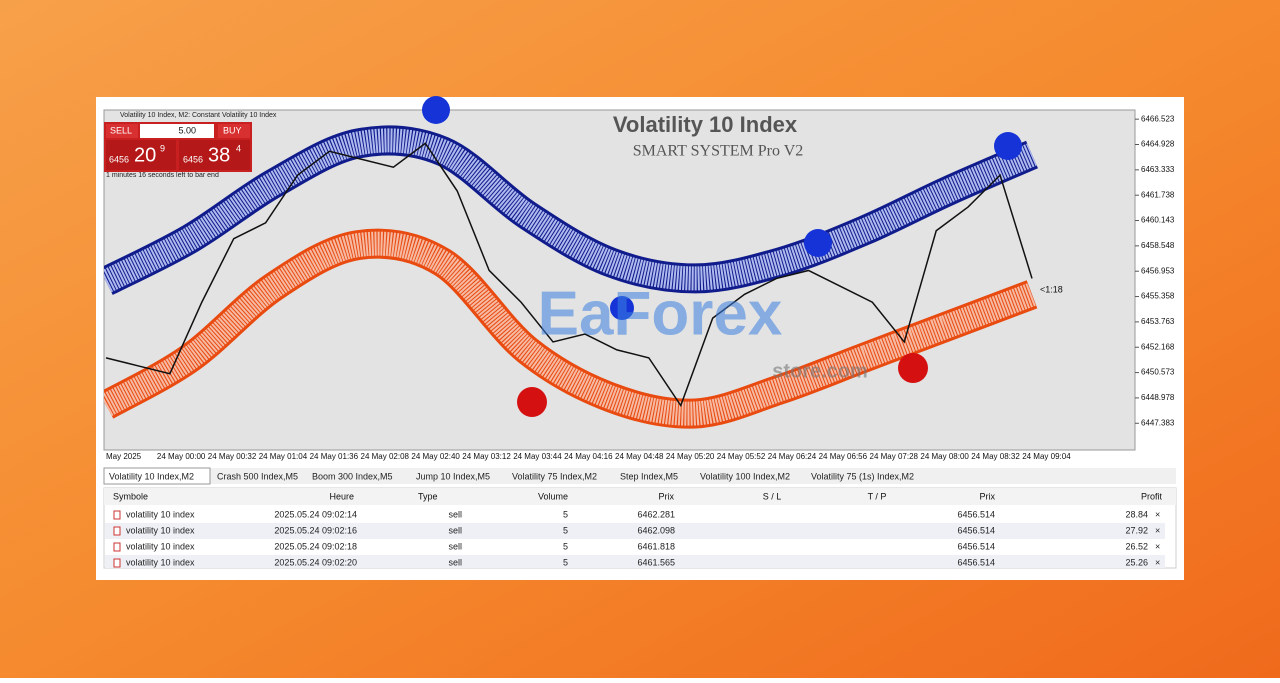 This screenshot has width=1280, height=683. Describe the element at coordinates (238, 148) in the screenshot. I see `ask-small: 4` at that location.